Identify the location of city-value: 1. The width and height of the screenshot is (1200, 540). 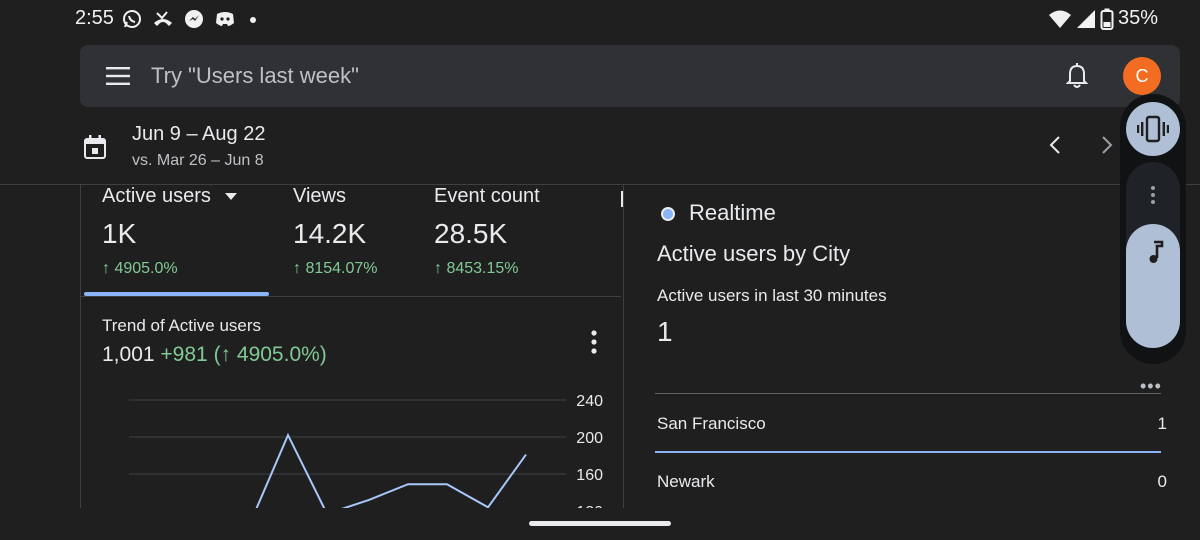
(1162, 423).